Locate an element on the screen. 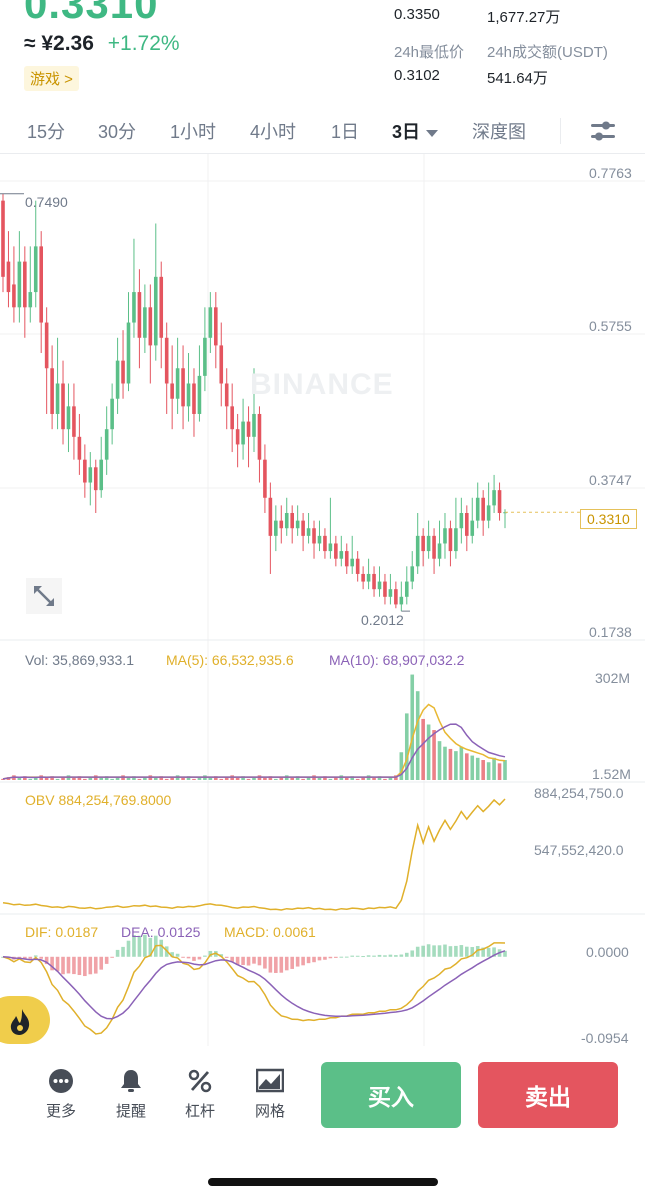  stat-volume-value: 1,677.27万 is located at coordinates (524, 17).